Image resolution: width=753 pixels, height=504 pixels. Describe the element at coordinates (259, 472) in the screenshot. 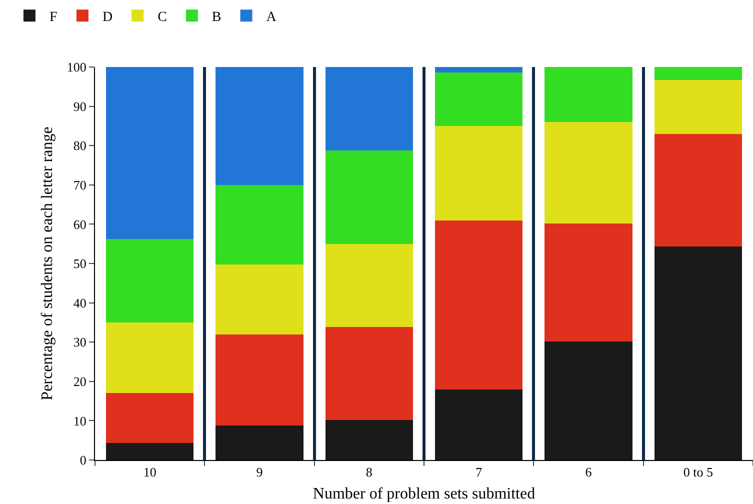

I see `x-tick-label: 9` at that location.